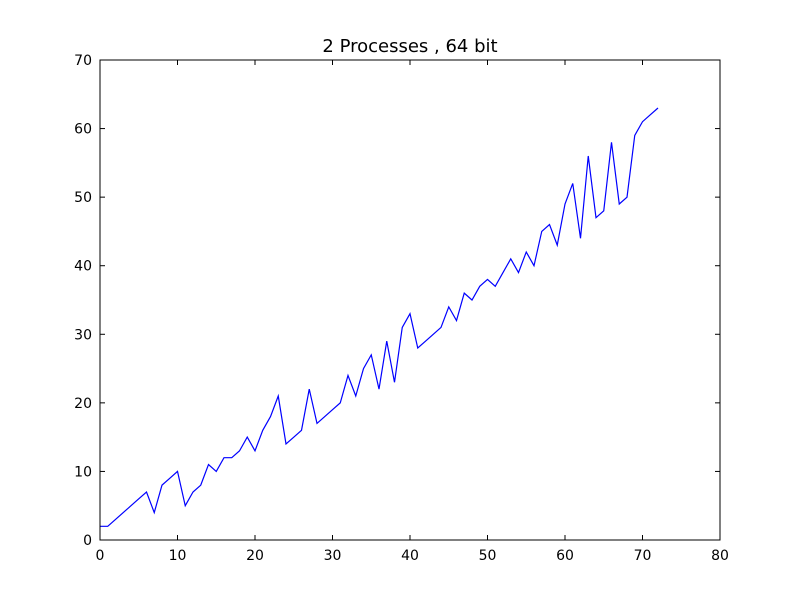  What do you see at coordinates (100, 556) in the screenshot?
I see `x-tick-label: 0` at bounding box center [100, 556].